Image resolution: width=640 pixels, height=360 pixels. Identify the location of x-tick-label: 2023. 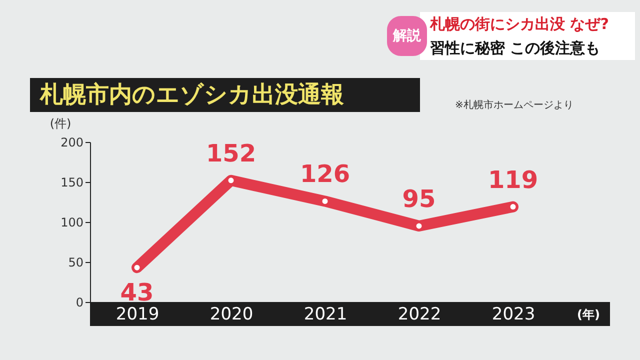
(514, 314).